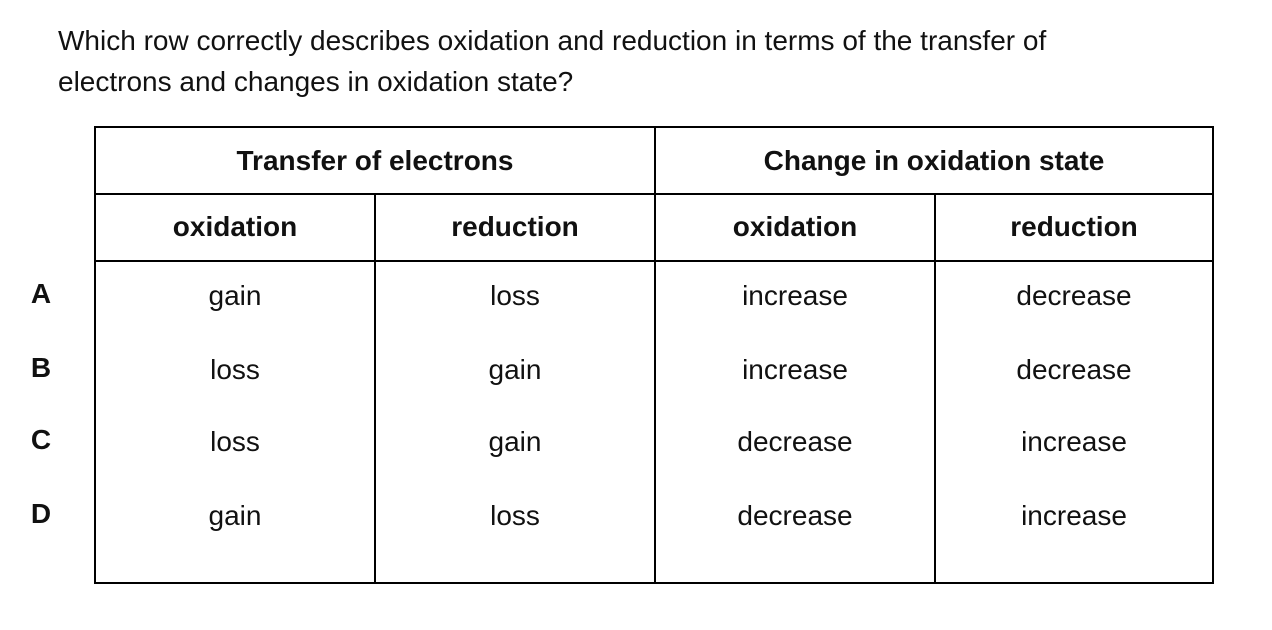 This screenshot has width=1272, height=630. I want to click on row-label-d: D, so click(41, 513).